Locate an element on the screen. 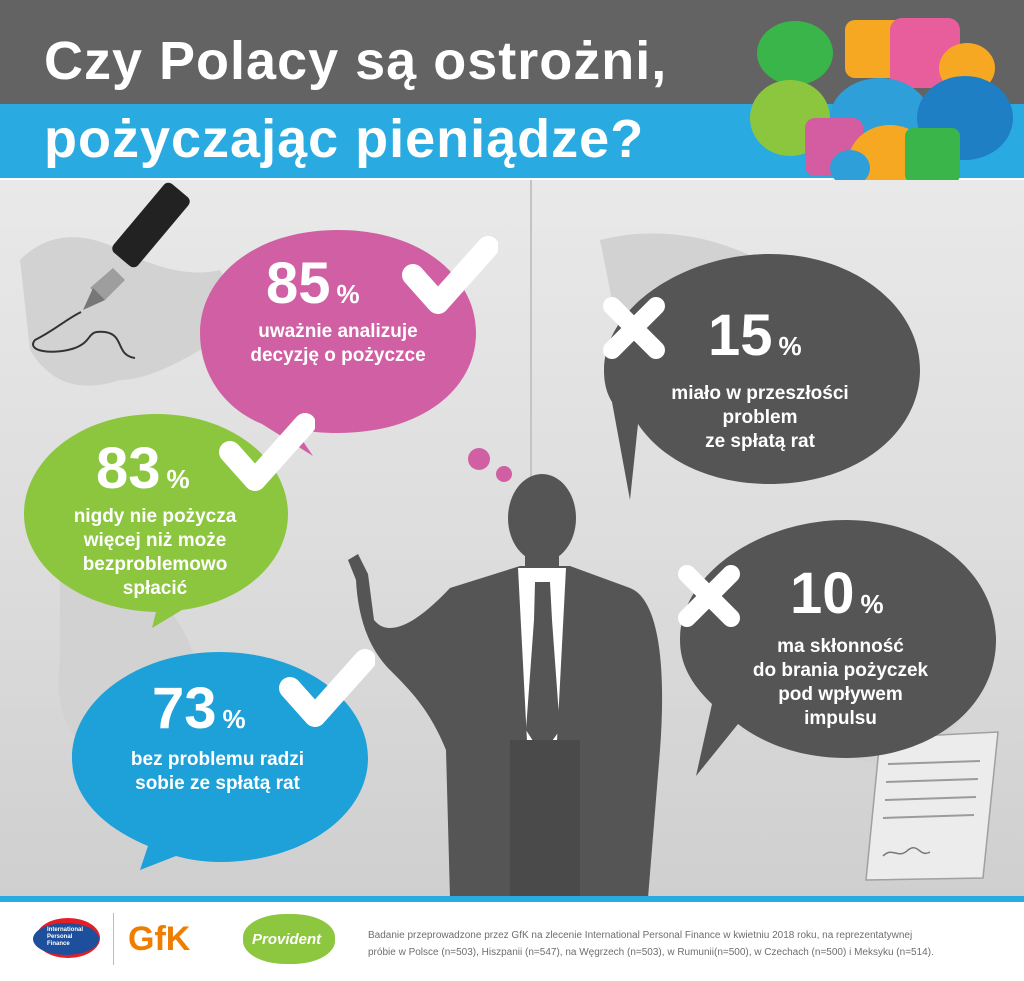 This screenshot has height=981, width=1024. bubble-shape is located at coordinates (338, 343).